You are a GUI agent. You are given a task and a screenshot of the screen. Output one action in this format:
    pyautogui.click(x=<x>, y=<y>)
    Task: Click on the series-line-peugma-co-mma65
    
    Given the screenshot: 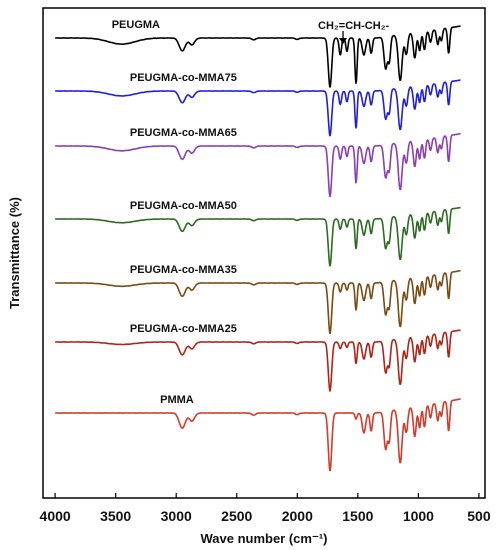 What is the action you would take?
    pyautogui.click(x=257, y=165)
    